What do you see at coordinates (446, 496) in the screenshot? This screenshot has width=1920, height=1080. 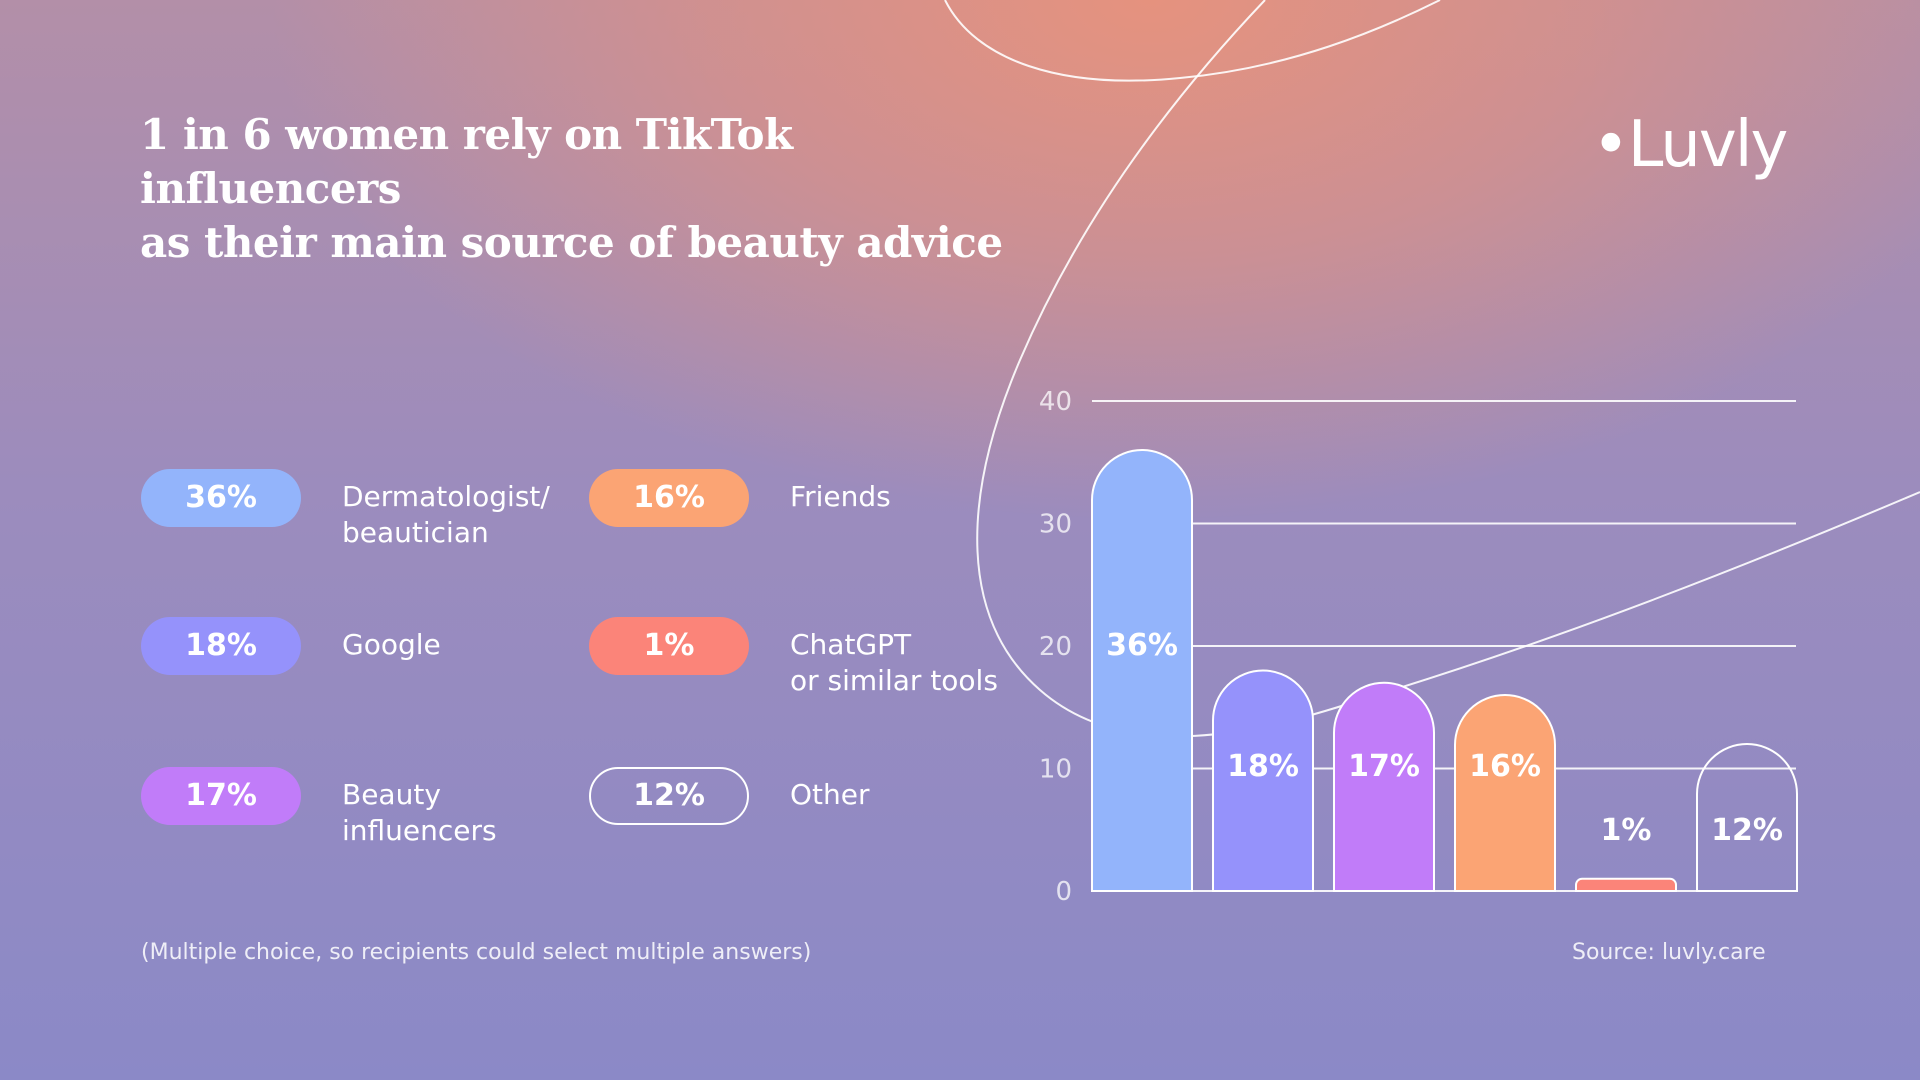 I see `legend-label-line: Dermatologist/` at bounding box center [446, 496].